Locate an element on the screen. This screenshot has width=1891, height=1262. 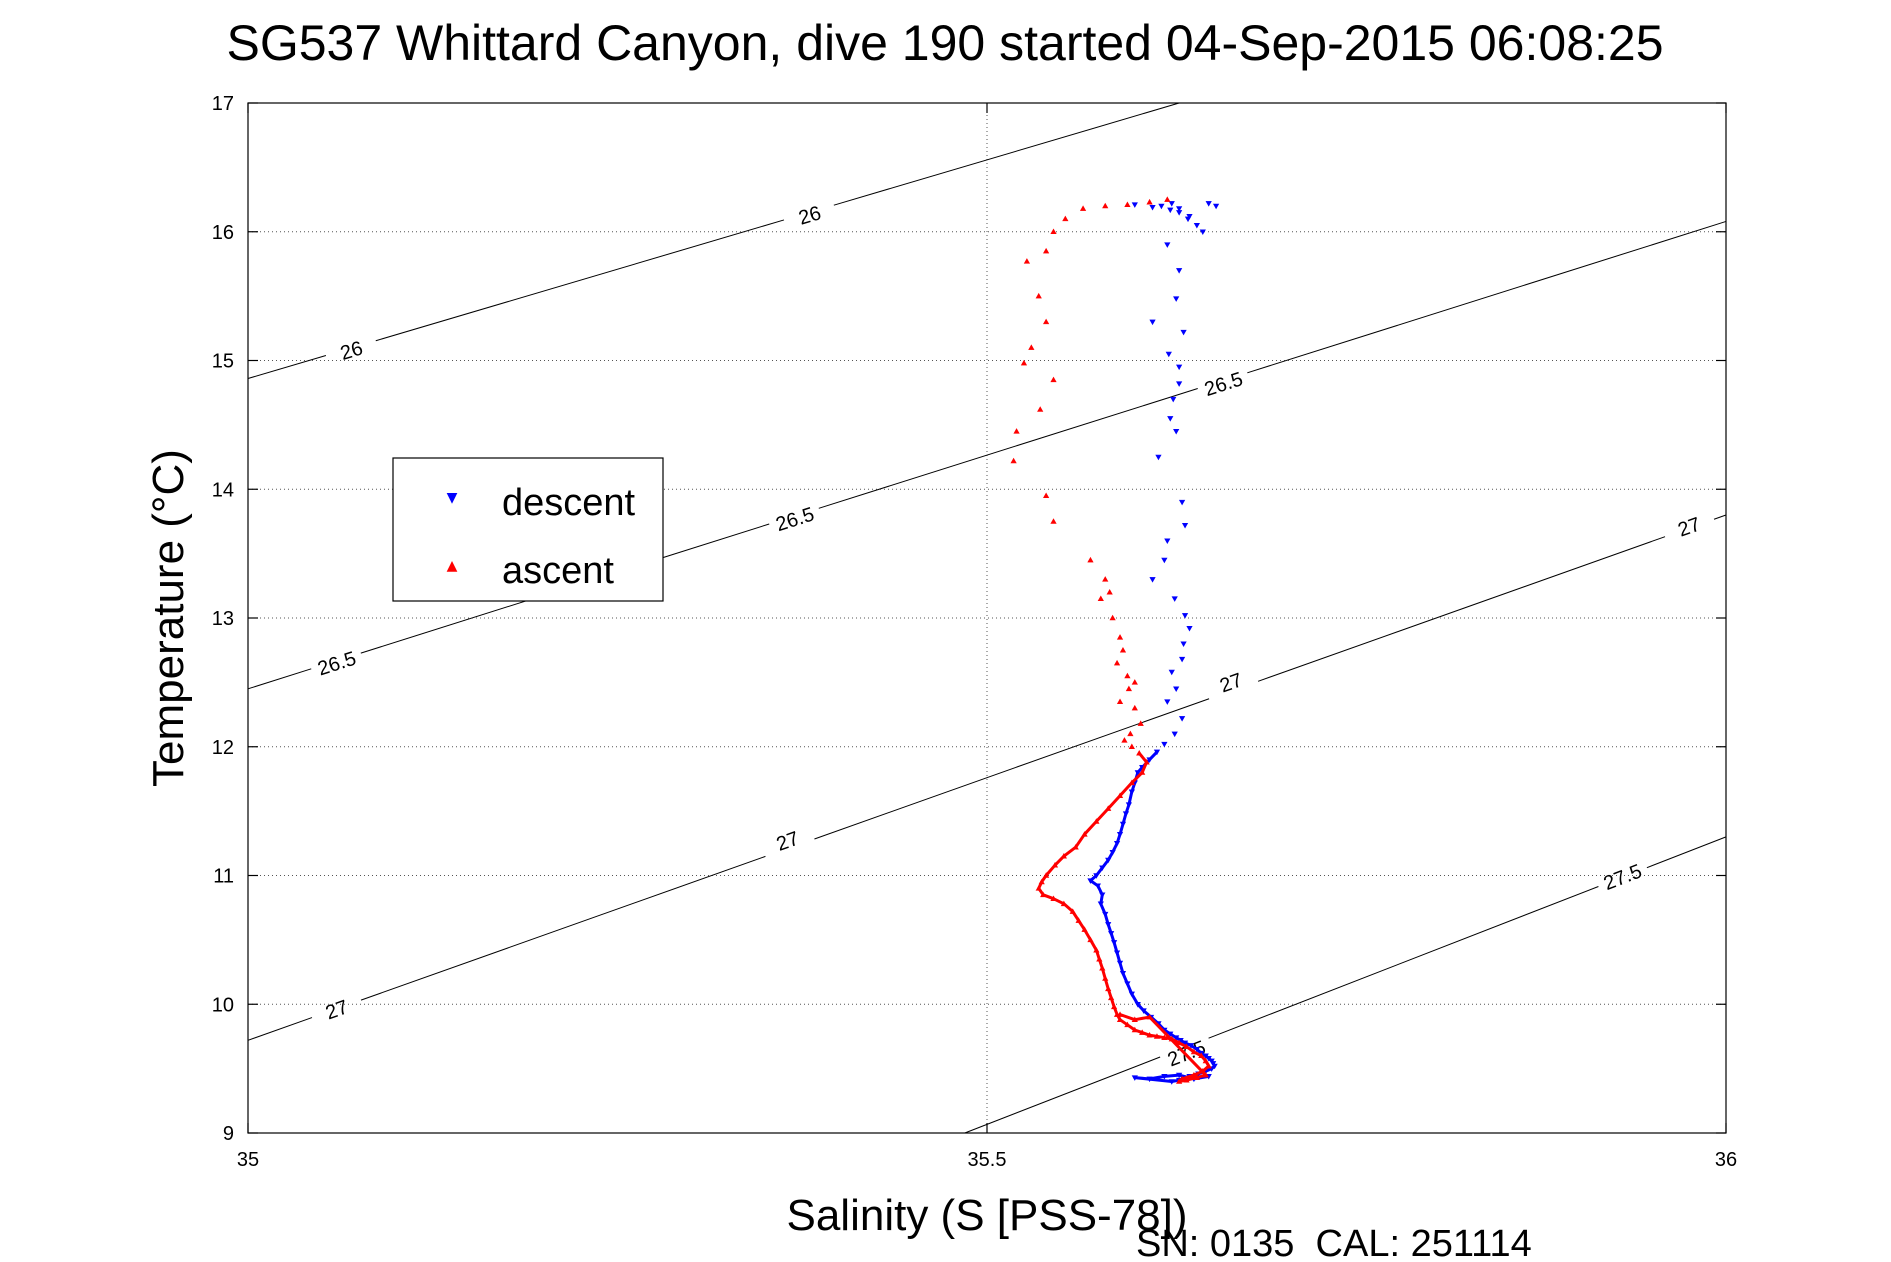
legend-label-descent: descent is located at coordinates (569, 503).